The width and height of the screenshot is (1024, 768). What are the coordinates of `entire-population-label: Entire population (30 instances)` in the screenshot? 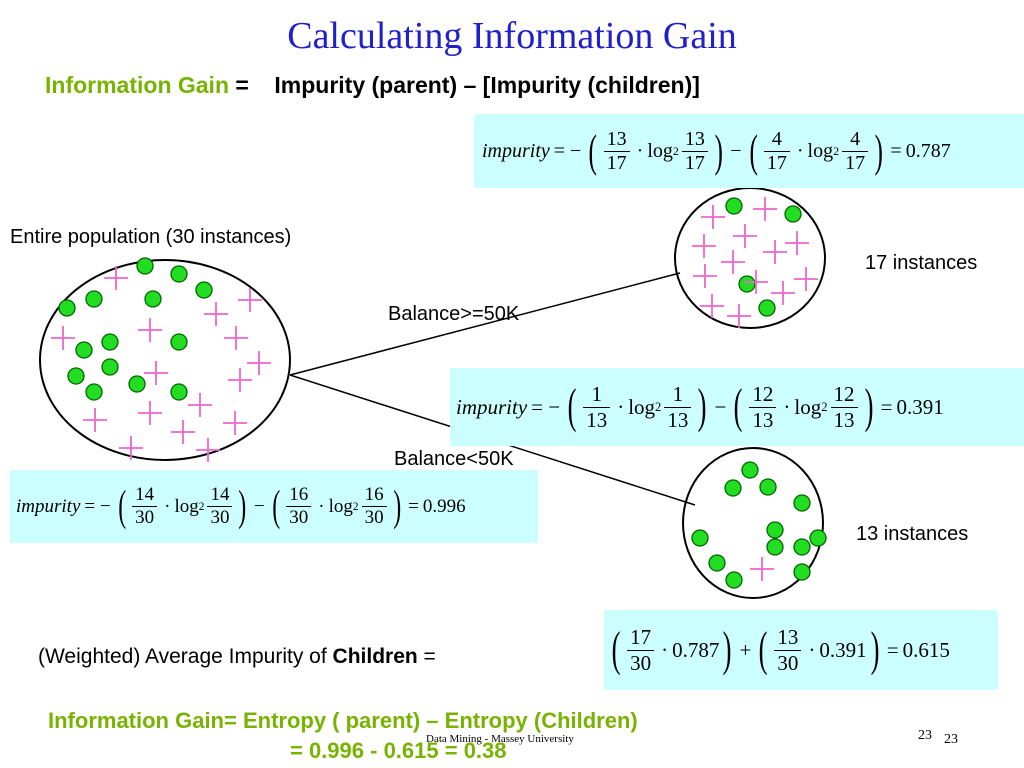 It's located at (151, 237).